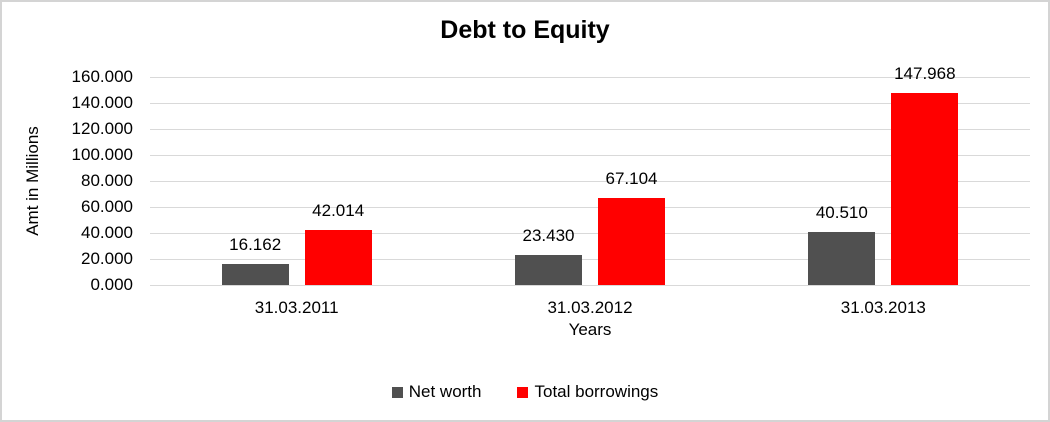 The image size is (1050, 422). Describe the element at coordinates (631, 178) in the screenshot. I see `data-label: 67.104` at that location.